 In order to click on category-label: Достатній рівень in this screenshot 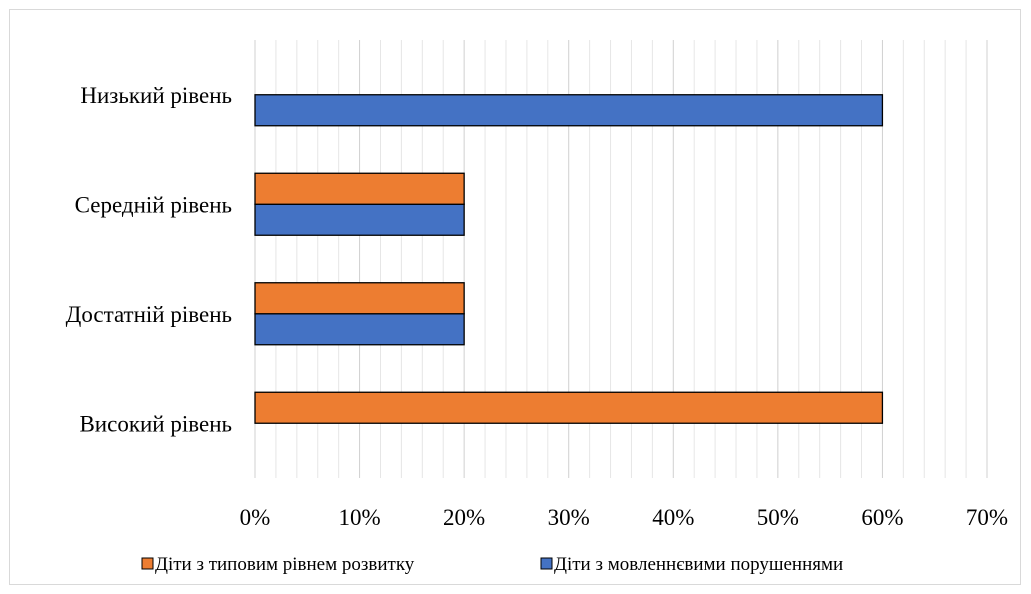, I will do `click(149, 314)`.